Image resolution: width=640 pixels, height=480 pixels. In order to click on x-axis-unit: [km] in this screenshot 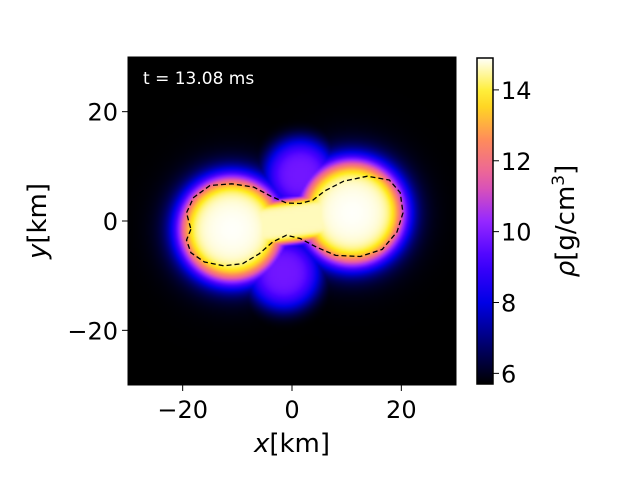, I will do `click(299, 444)`.